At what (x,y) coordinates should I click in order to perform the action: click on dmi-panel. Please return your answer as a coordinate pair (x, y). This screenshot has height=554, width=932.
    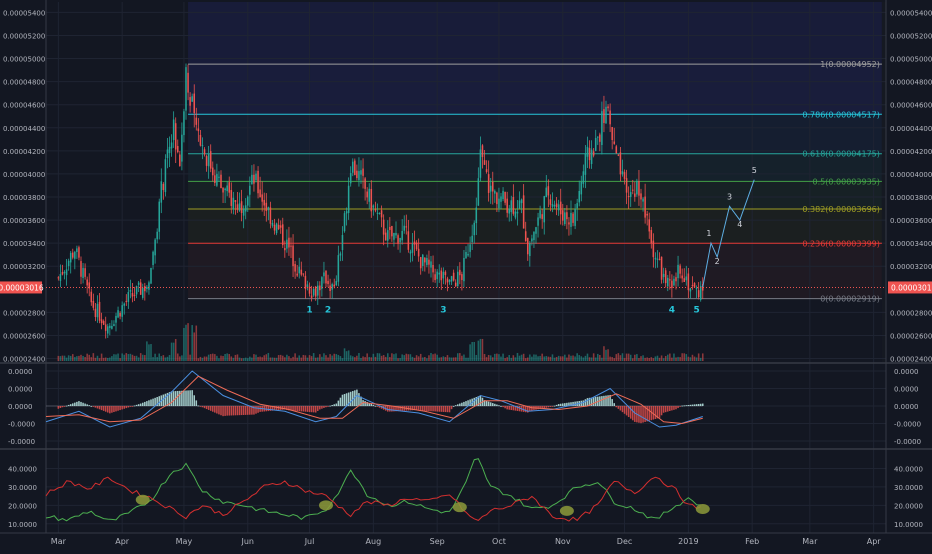
    Looking at the image, I should click on (377, 490).